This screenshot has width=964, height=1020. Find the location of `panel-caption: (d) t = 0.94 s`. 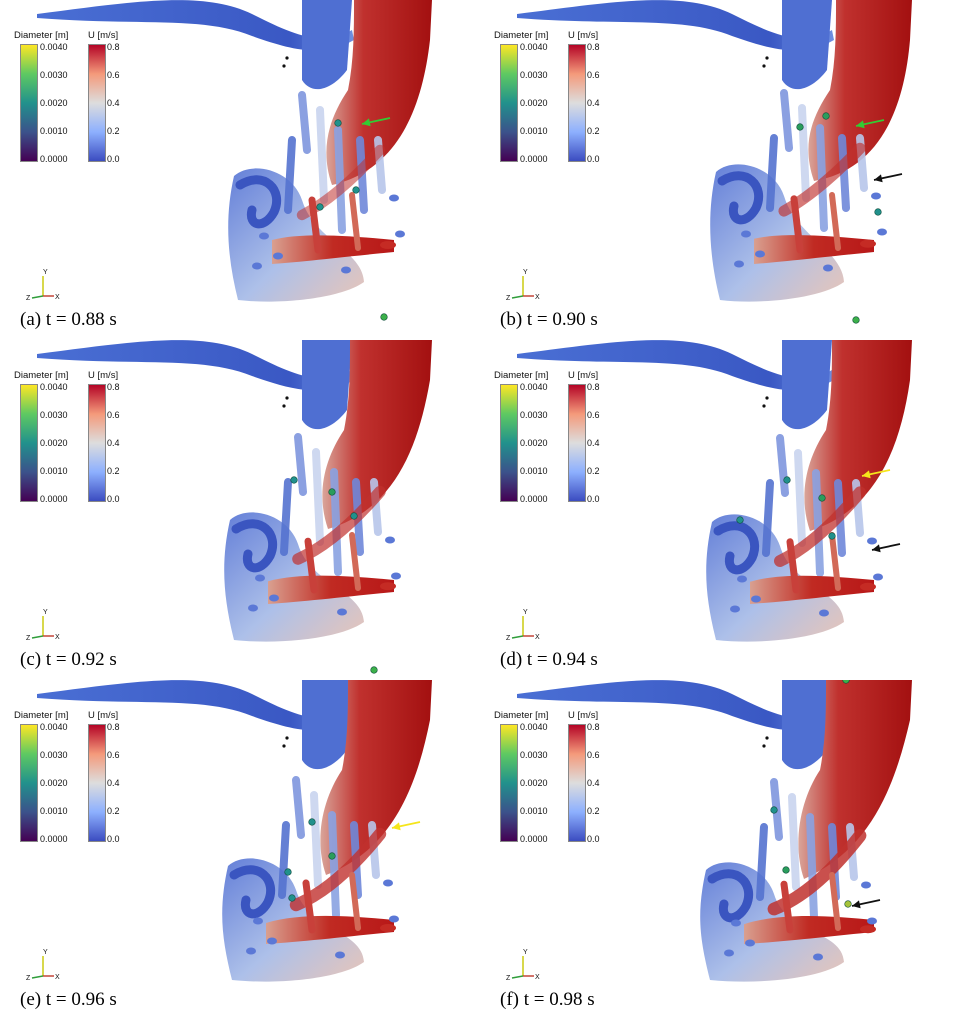

panel-caption: (d) t = 0.94 s is located at coordinates (549, 659).